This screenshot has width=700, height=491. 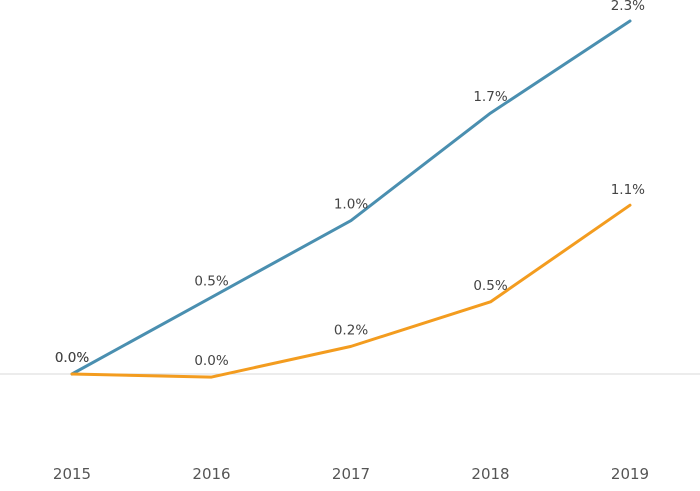 I want to click on series-1-data-label: 0.5%, so click(x=211, y=281).